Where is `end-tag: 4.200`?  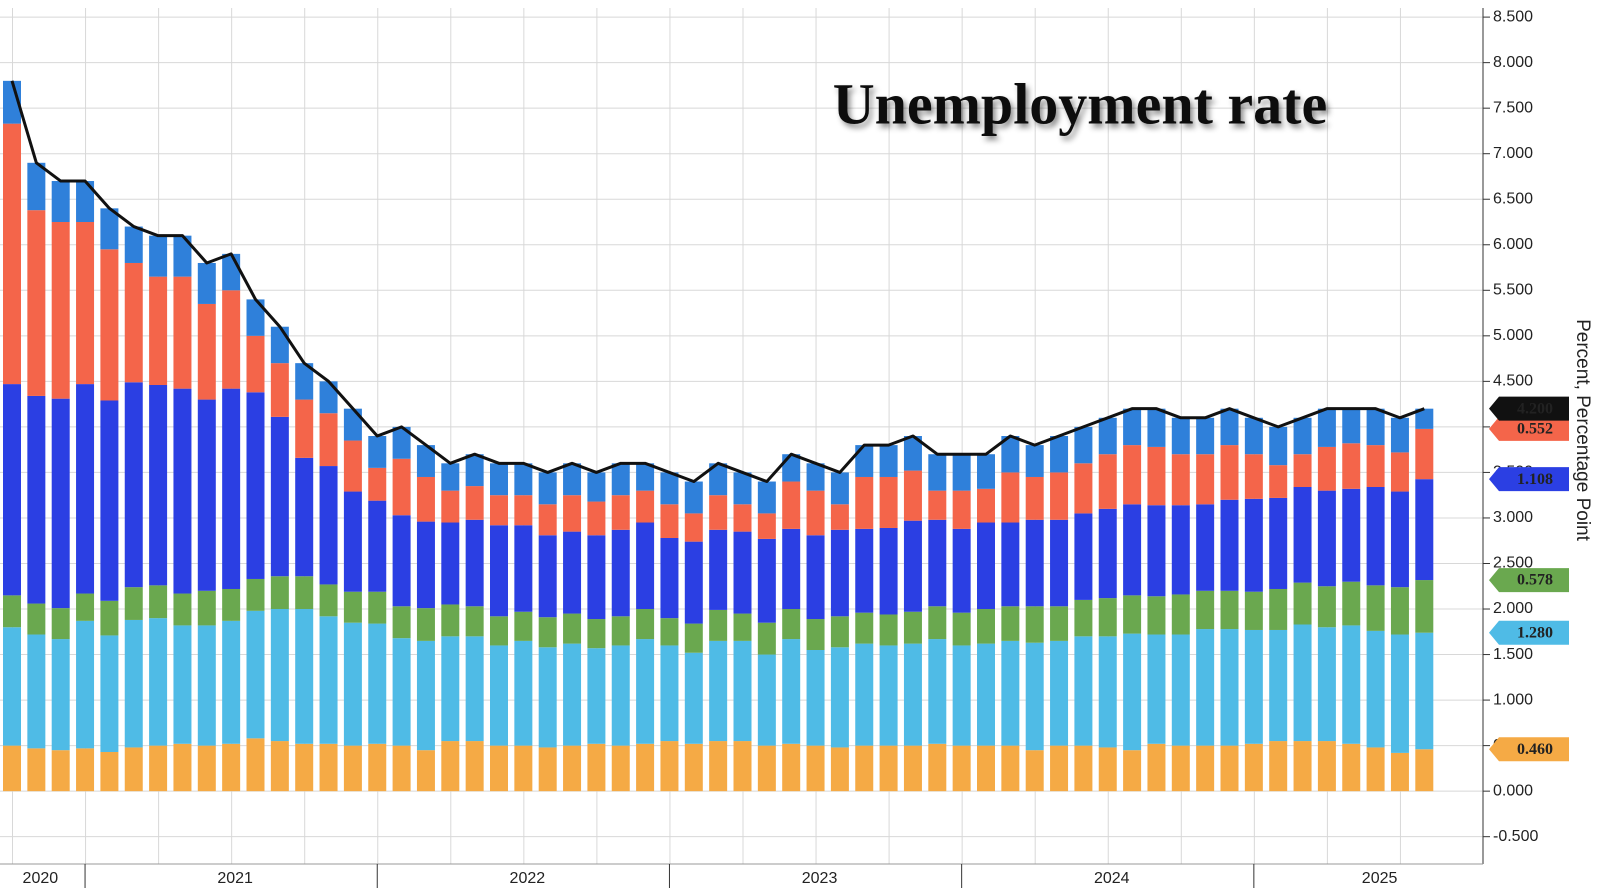
end-tag: 4.200 is located at coordinates (1529, 408).